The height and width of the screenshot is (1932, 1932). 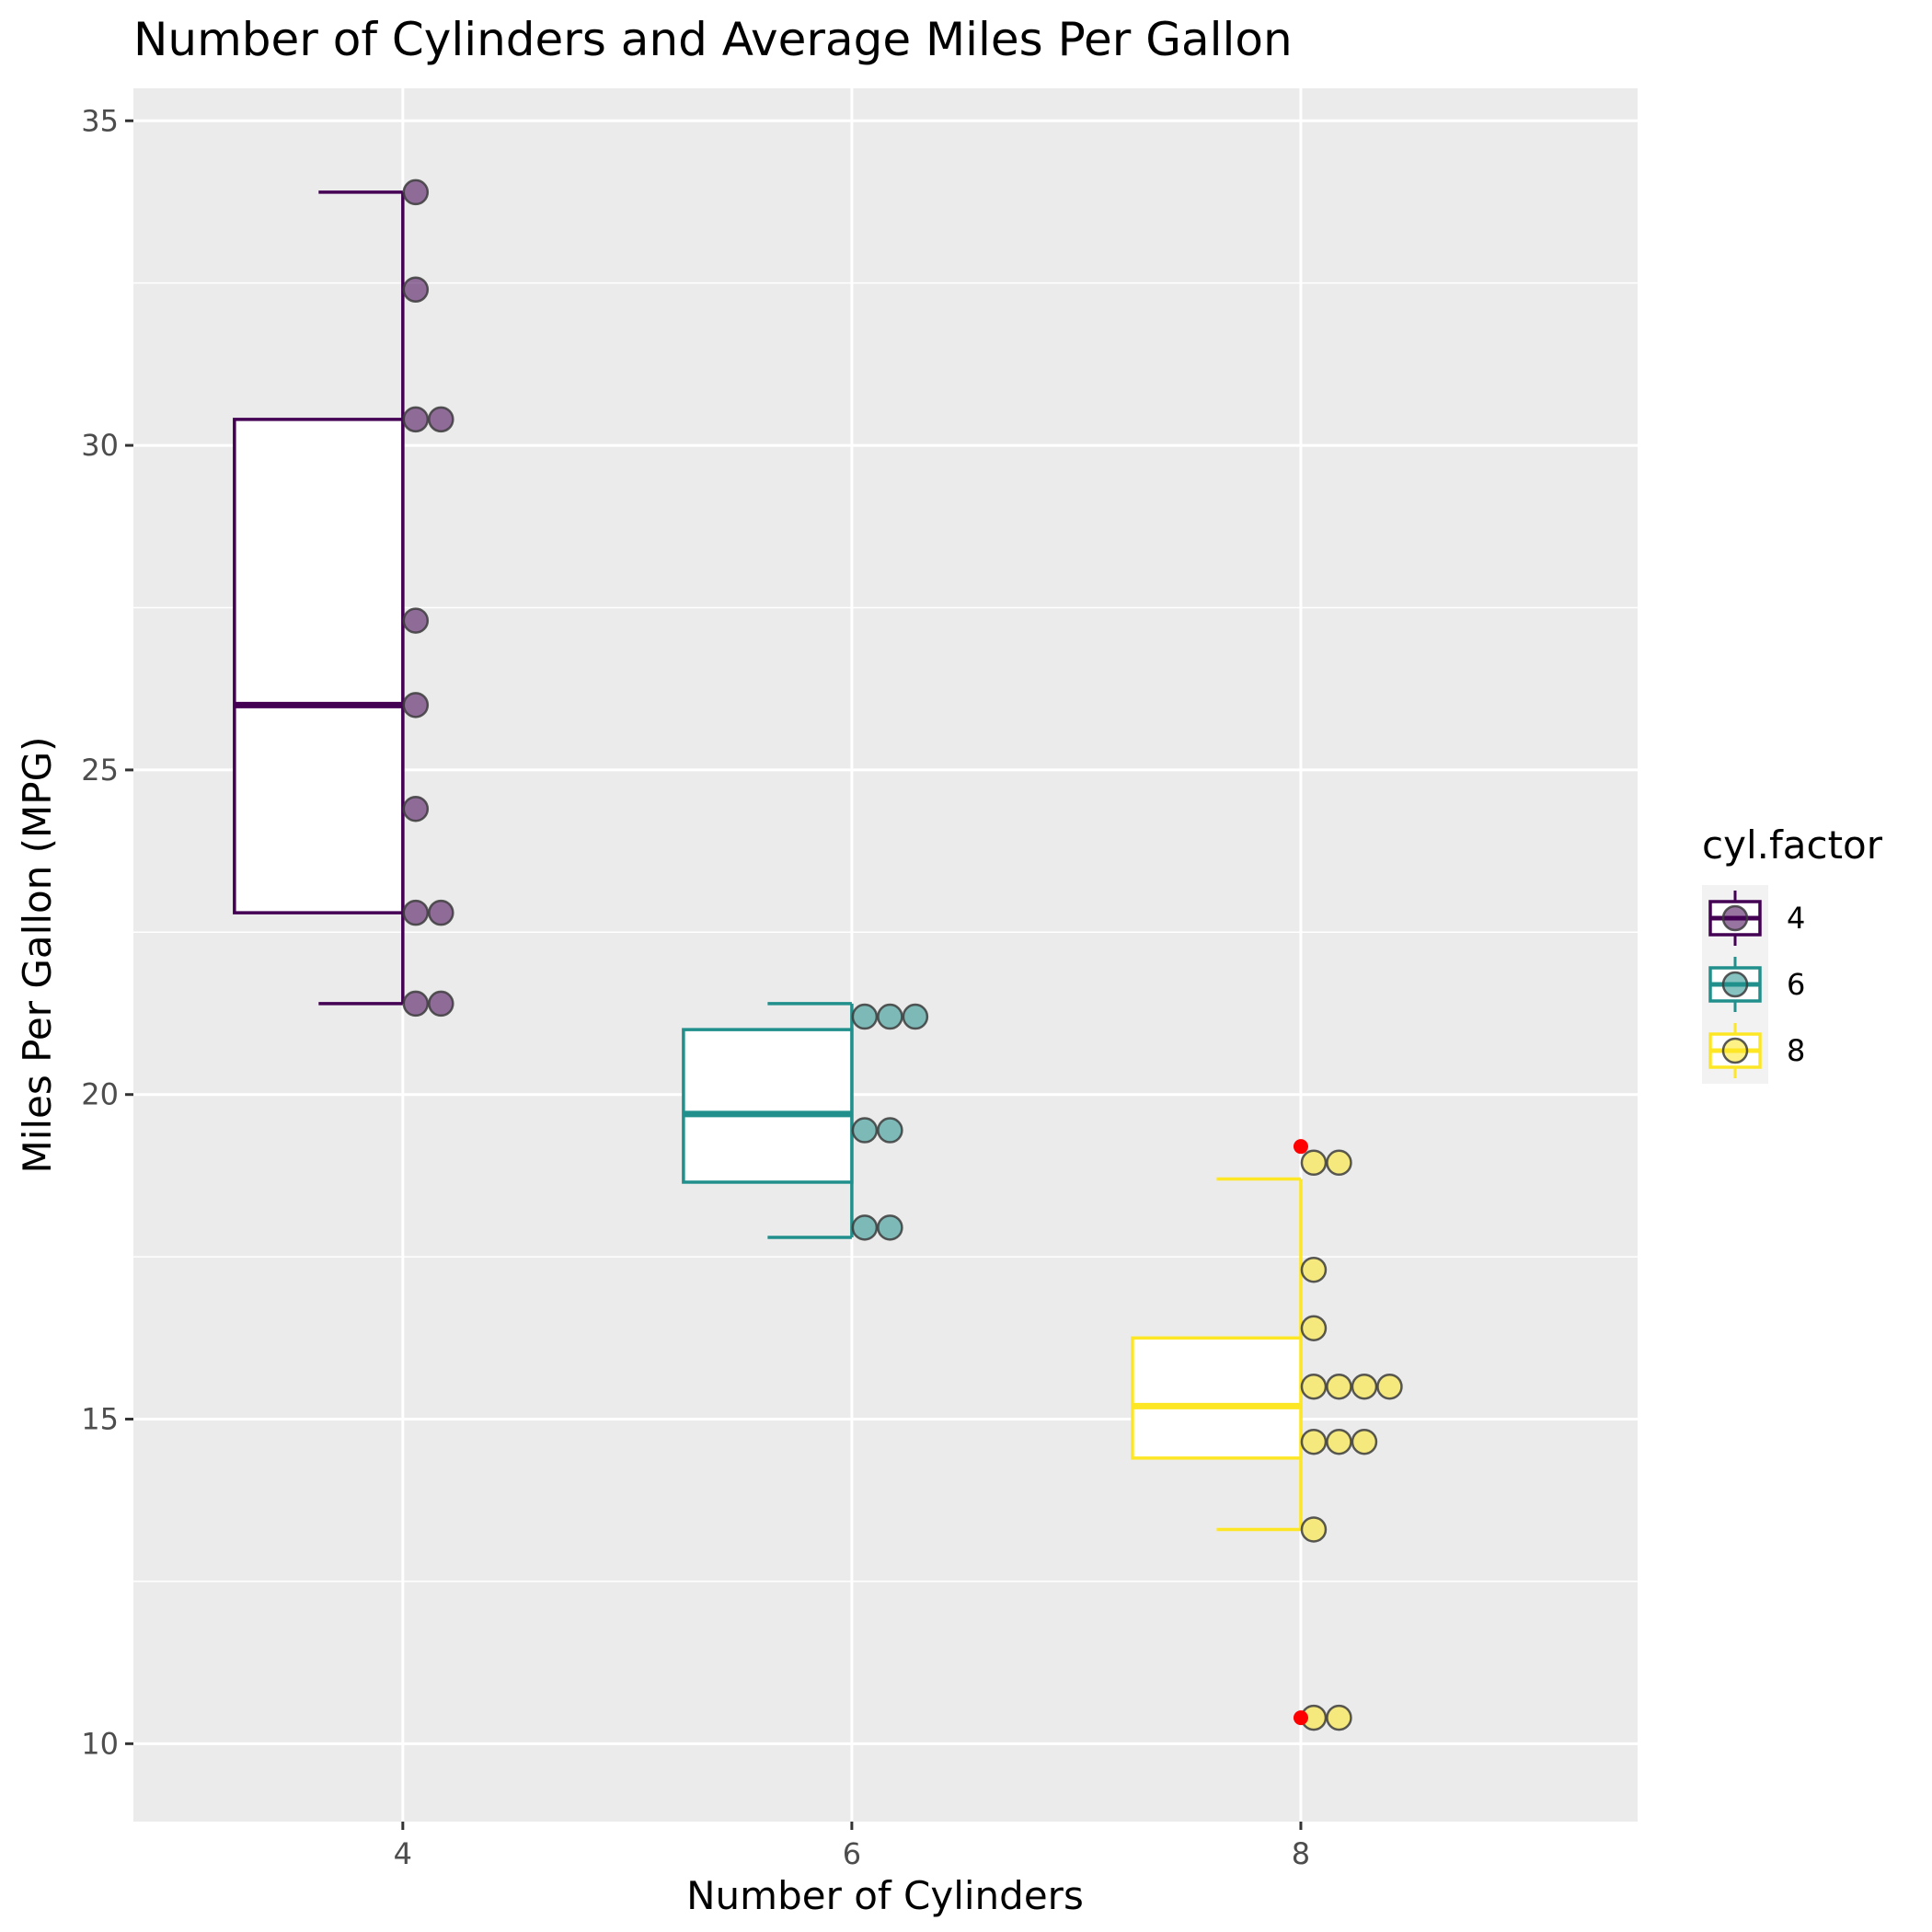 I want to click on legend-keys: 4 6 8, so click(x=1753, y=984).